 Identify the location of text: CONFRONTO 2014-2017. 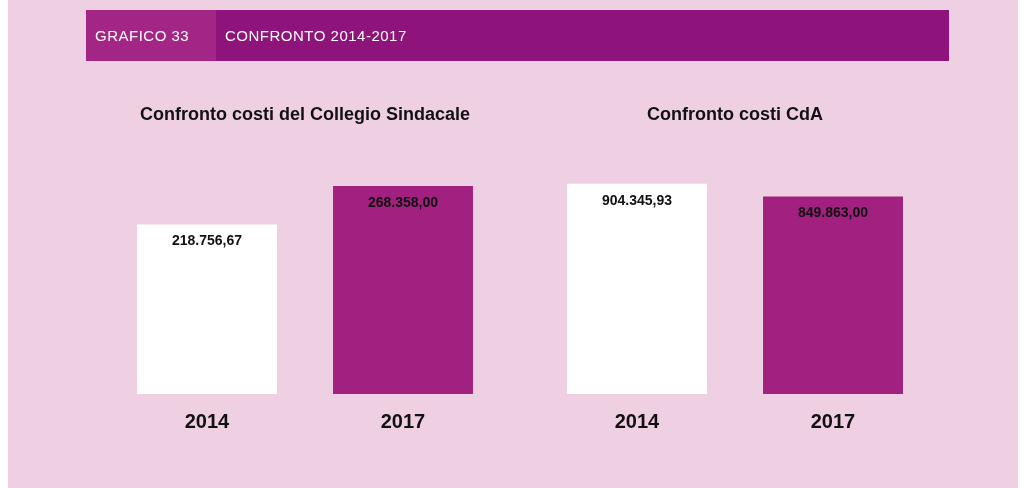
(316, 35).